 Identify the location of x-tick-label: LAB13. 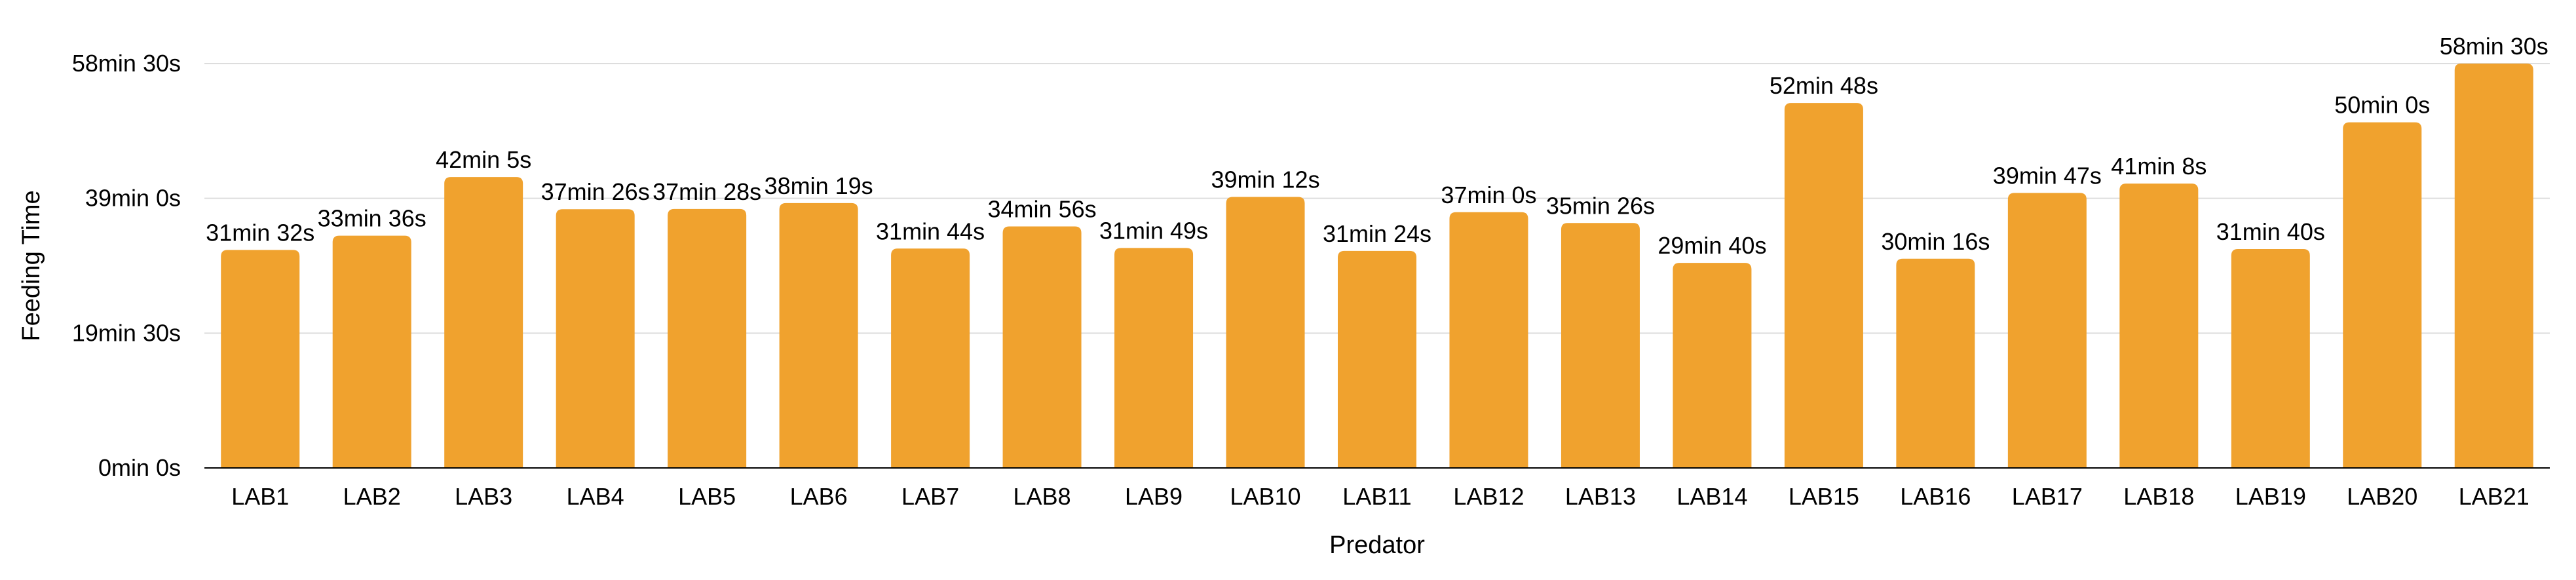
(1600, 497).